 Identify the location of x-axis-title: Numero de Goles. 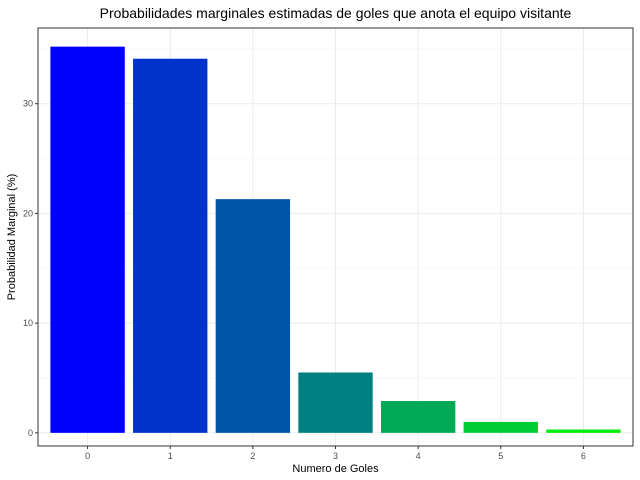
(335, 469).